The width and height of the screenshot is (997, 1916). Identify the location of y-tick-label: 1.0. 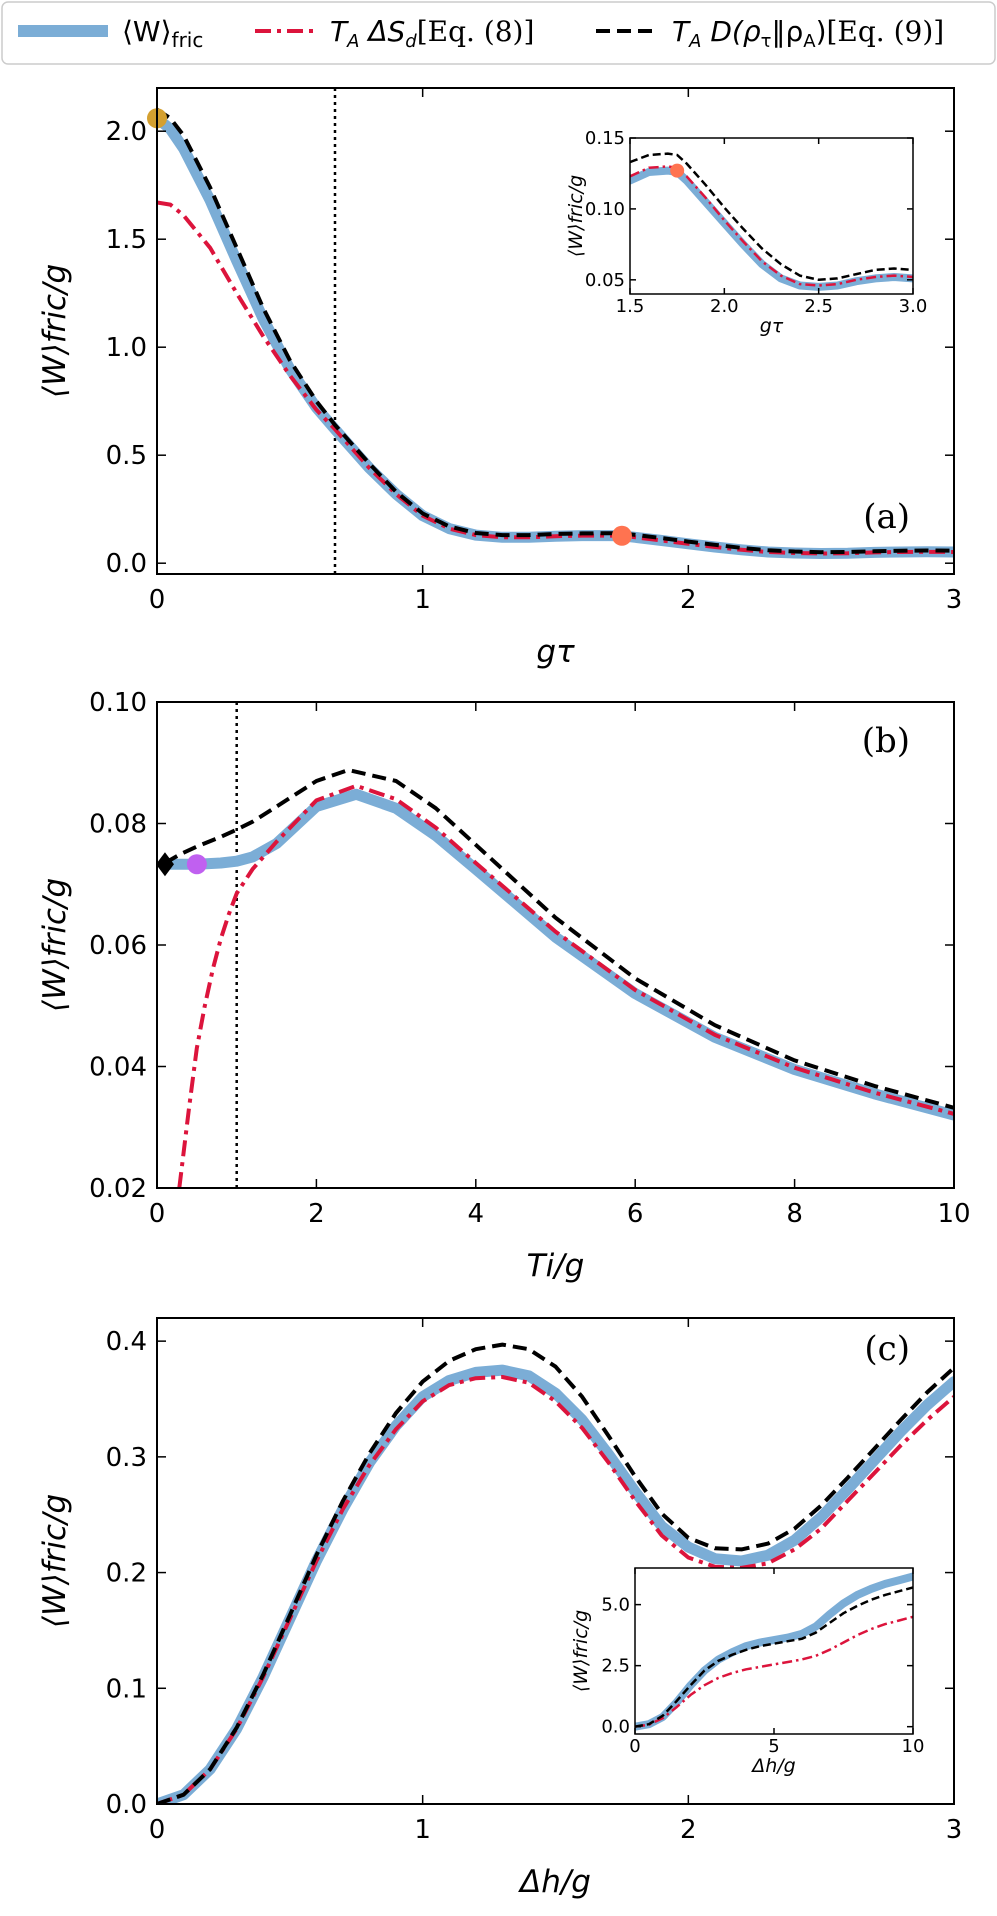
(126, 348).